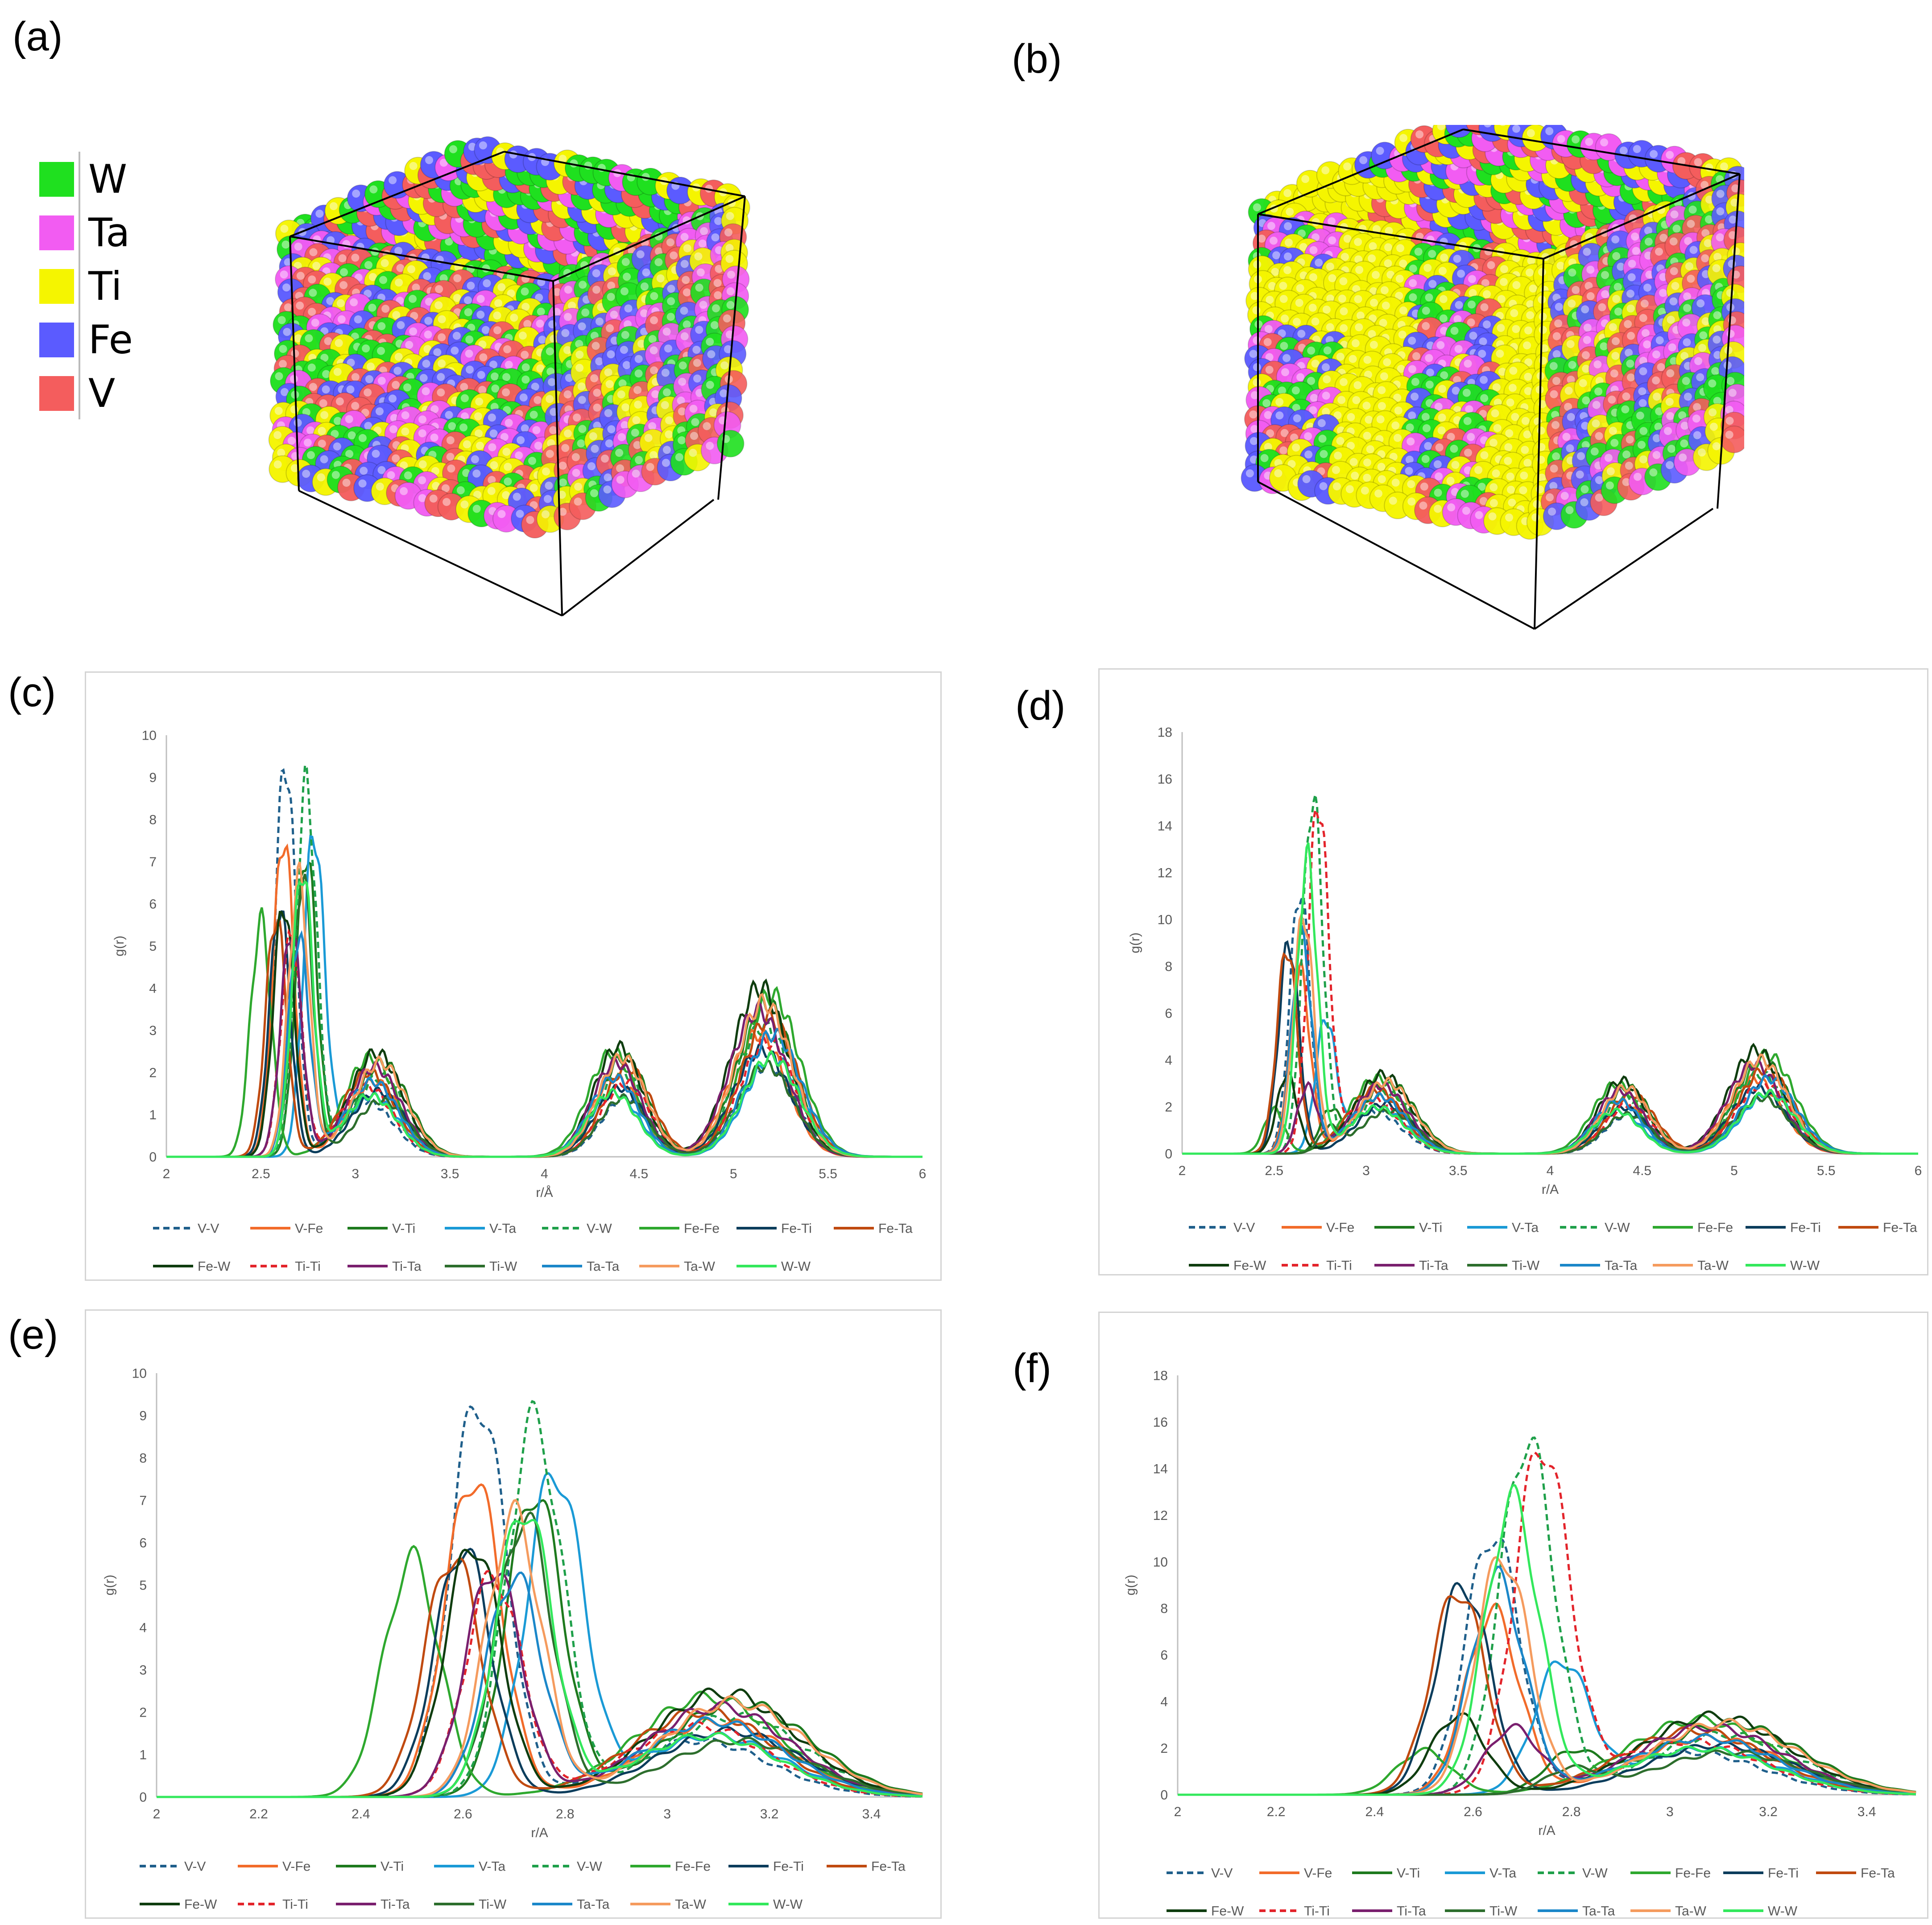 Image resolution: width=1932 pixels, height=1925 pixels. What do you see at coordinates (397, 194) in the screenshot?
I see `box-edge` at bounding box center [397, 194].